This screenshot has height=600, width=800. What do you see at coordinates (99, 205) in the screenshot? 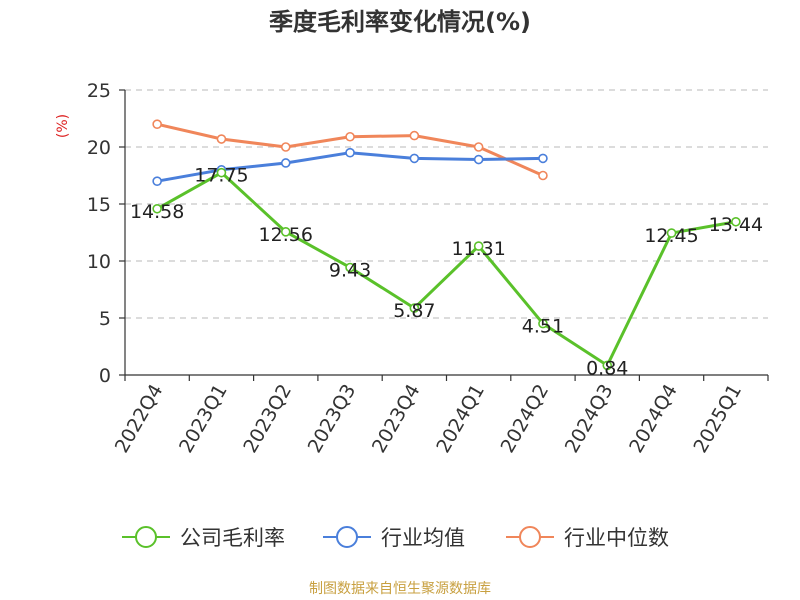
I see `y-tick-label: 15` at bounding box center [99, 205].